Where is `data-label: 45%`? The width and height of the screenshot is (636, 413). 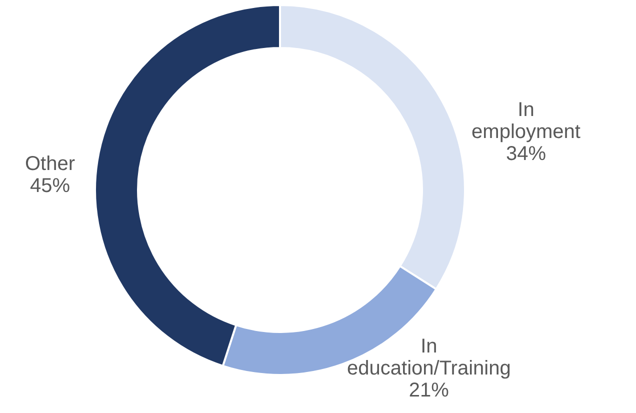 data-label: 45% is located at coordinates (50, 185).